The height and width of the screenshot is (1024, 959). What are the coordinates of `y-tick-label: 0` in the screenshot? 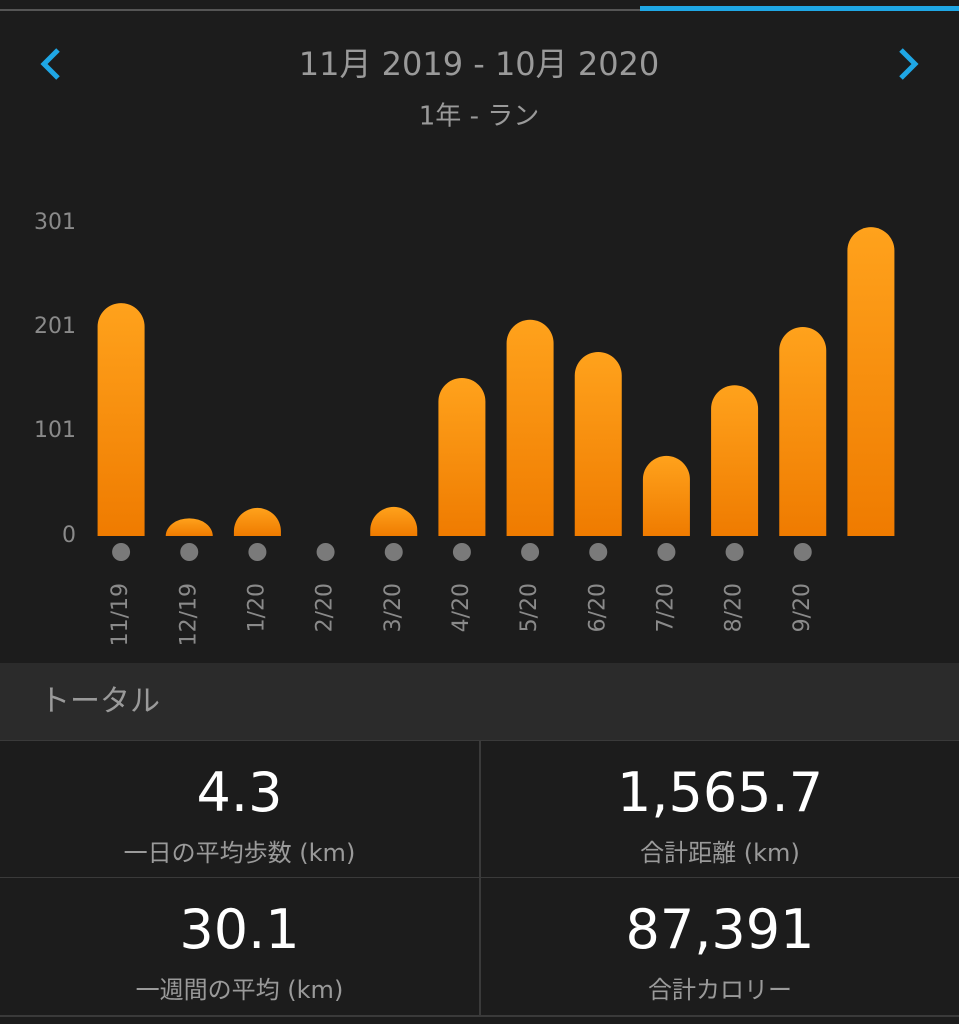 It's located at (69, 535).